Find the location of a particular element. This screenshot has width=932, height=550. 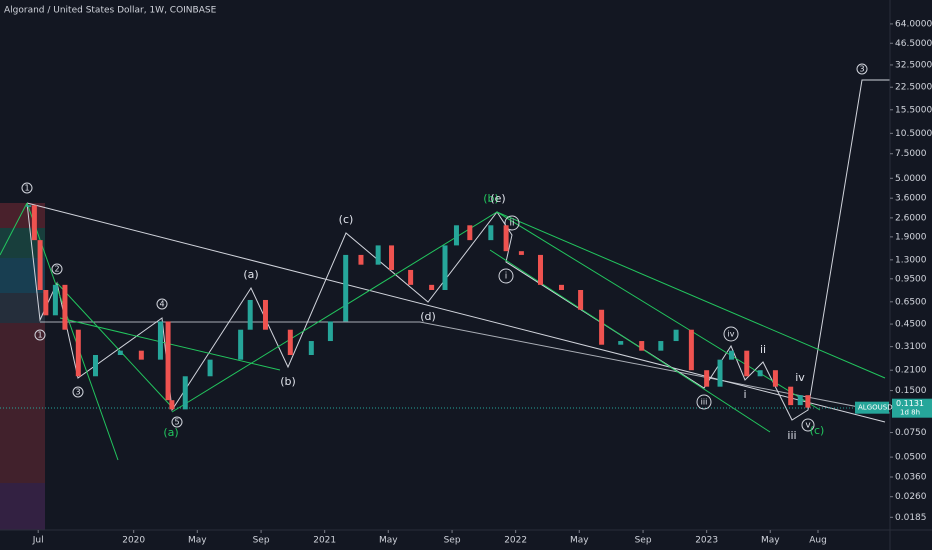

wave-label: 2 is located at coordinates (56, 269).